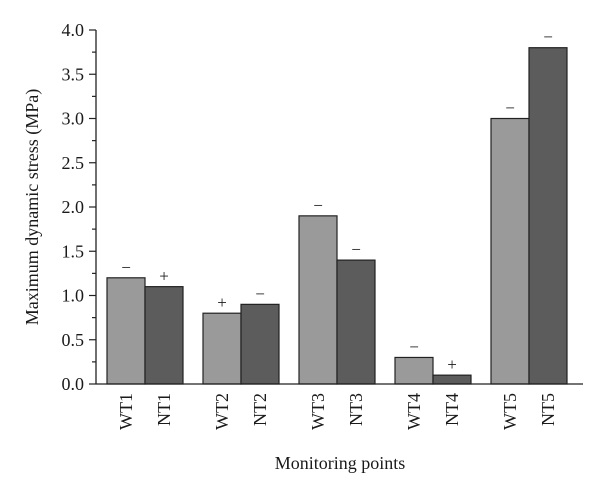 Image resolution: width=600 pixels, height=493 pixels. Describe the element at coordinates (222, 348) in the screenshot. I see `bar-wt2` at that location.